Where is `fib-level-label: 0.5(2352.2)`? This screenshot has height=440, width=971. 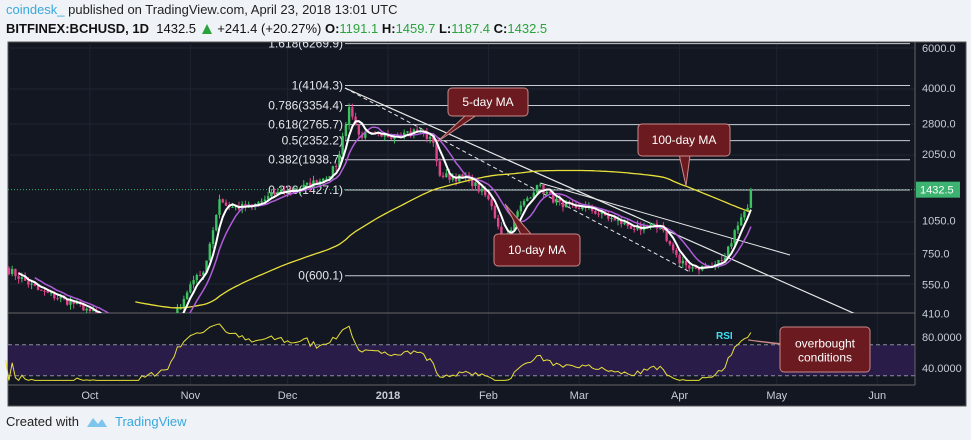
fib-level-label: 0.5(2352.2) is located at coordinates (312, 141).